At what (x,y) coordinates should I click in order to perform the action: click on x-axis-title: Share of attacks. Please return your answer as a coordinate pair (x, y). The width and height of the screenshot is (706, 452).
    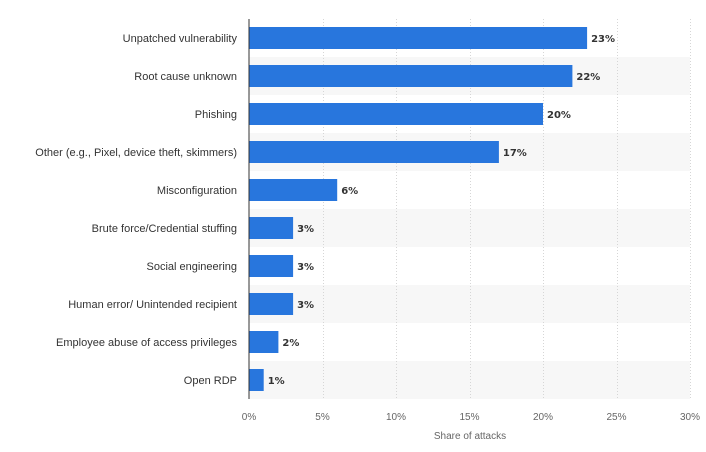
    Looking at the image, I should click on (470, 436).